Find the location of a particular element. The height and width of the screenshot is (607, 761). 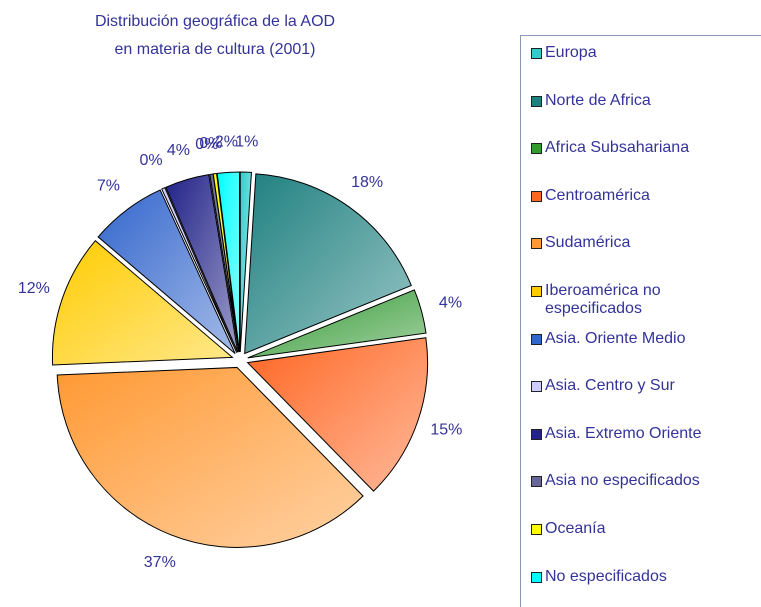

legend-item: Europa is located at coordinates (646, 53).